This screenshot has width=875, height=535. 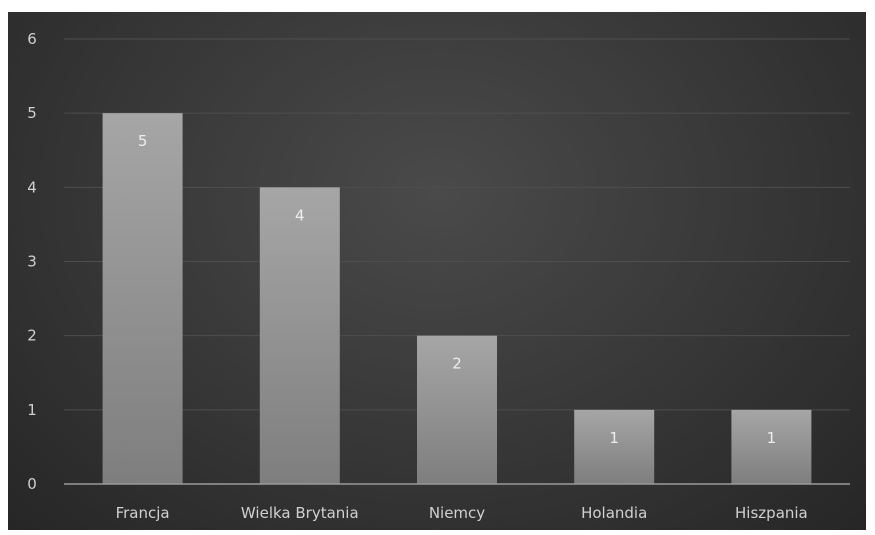 I want to click on data-label: 5, so click(x=143, y=141).